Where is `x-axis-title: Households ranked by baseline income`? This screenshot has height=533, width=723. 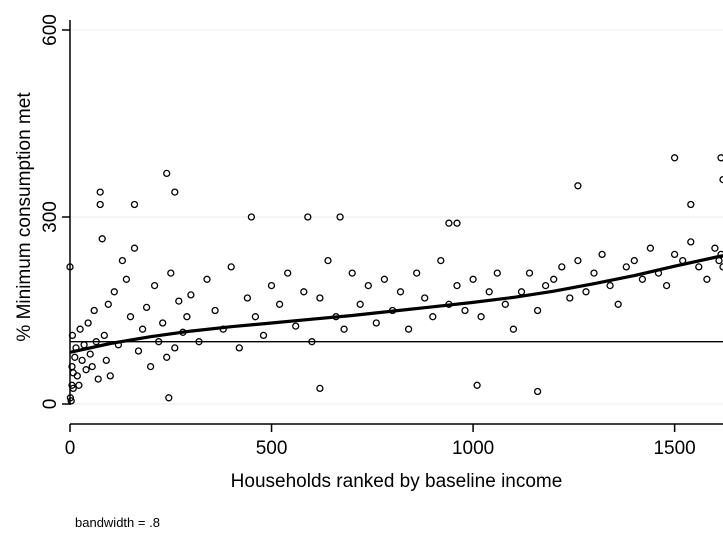
x-axis-title: Households ranked by baseline income is located at coordinates (397, 481).